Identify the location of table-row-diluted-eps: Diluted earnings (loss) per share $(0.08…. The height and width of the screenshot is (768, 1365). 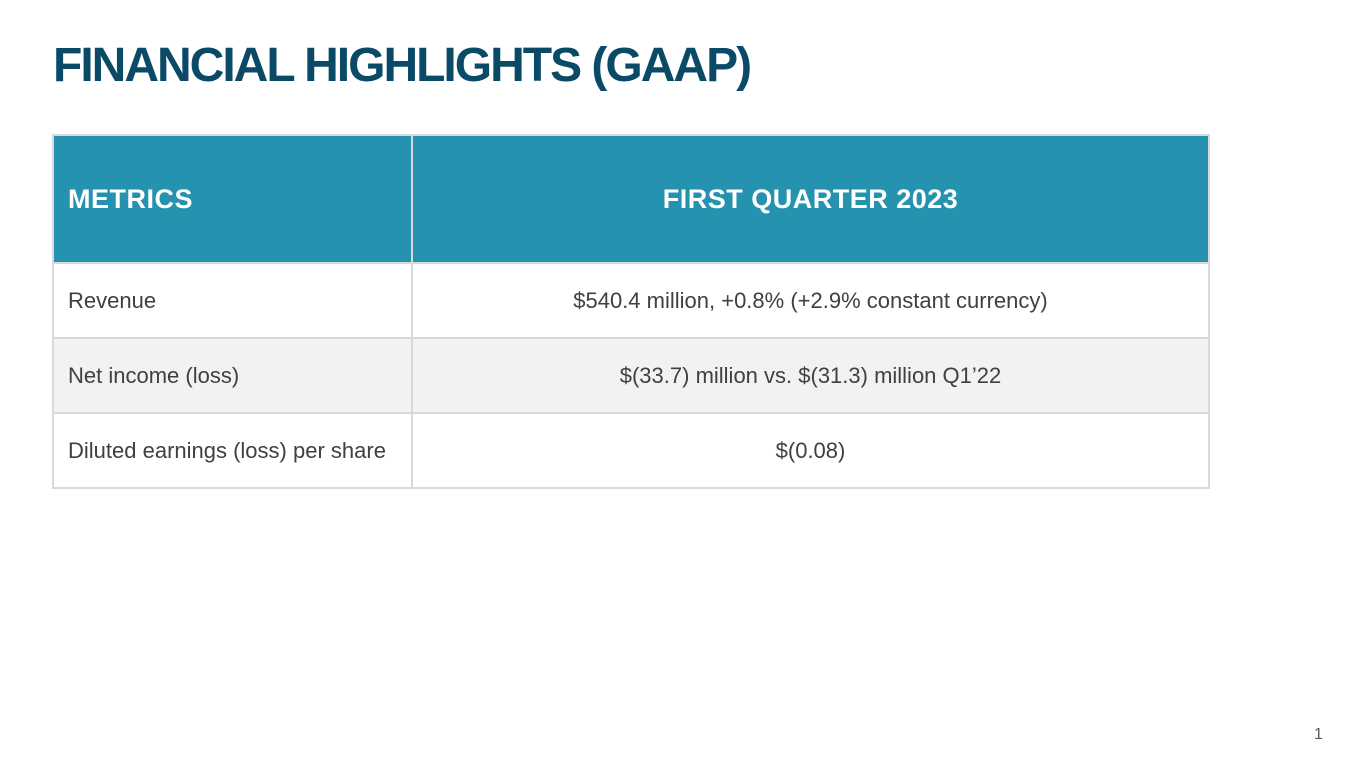
(631, 450).